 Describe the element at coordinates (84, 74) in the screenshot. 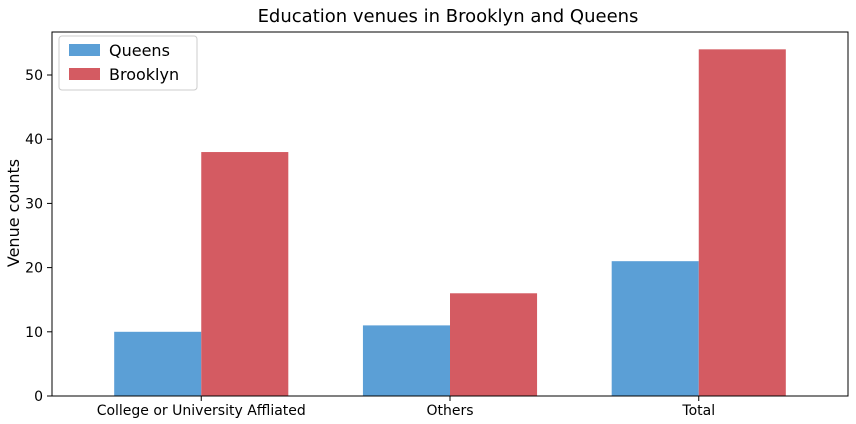

I see `legend-swatch-brooklyn` at that location.